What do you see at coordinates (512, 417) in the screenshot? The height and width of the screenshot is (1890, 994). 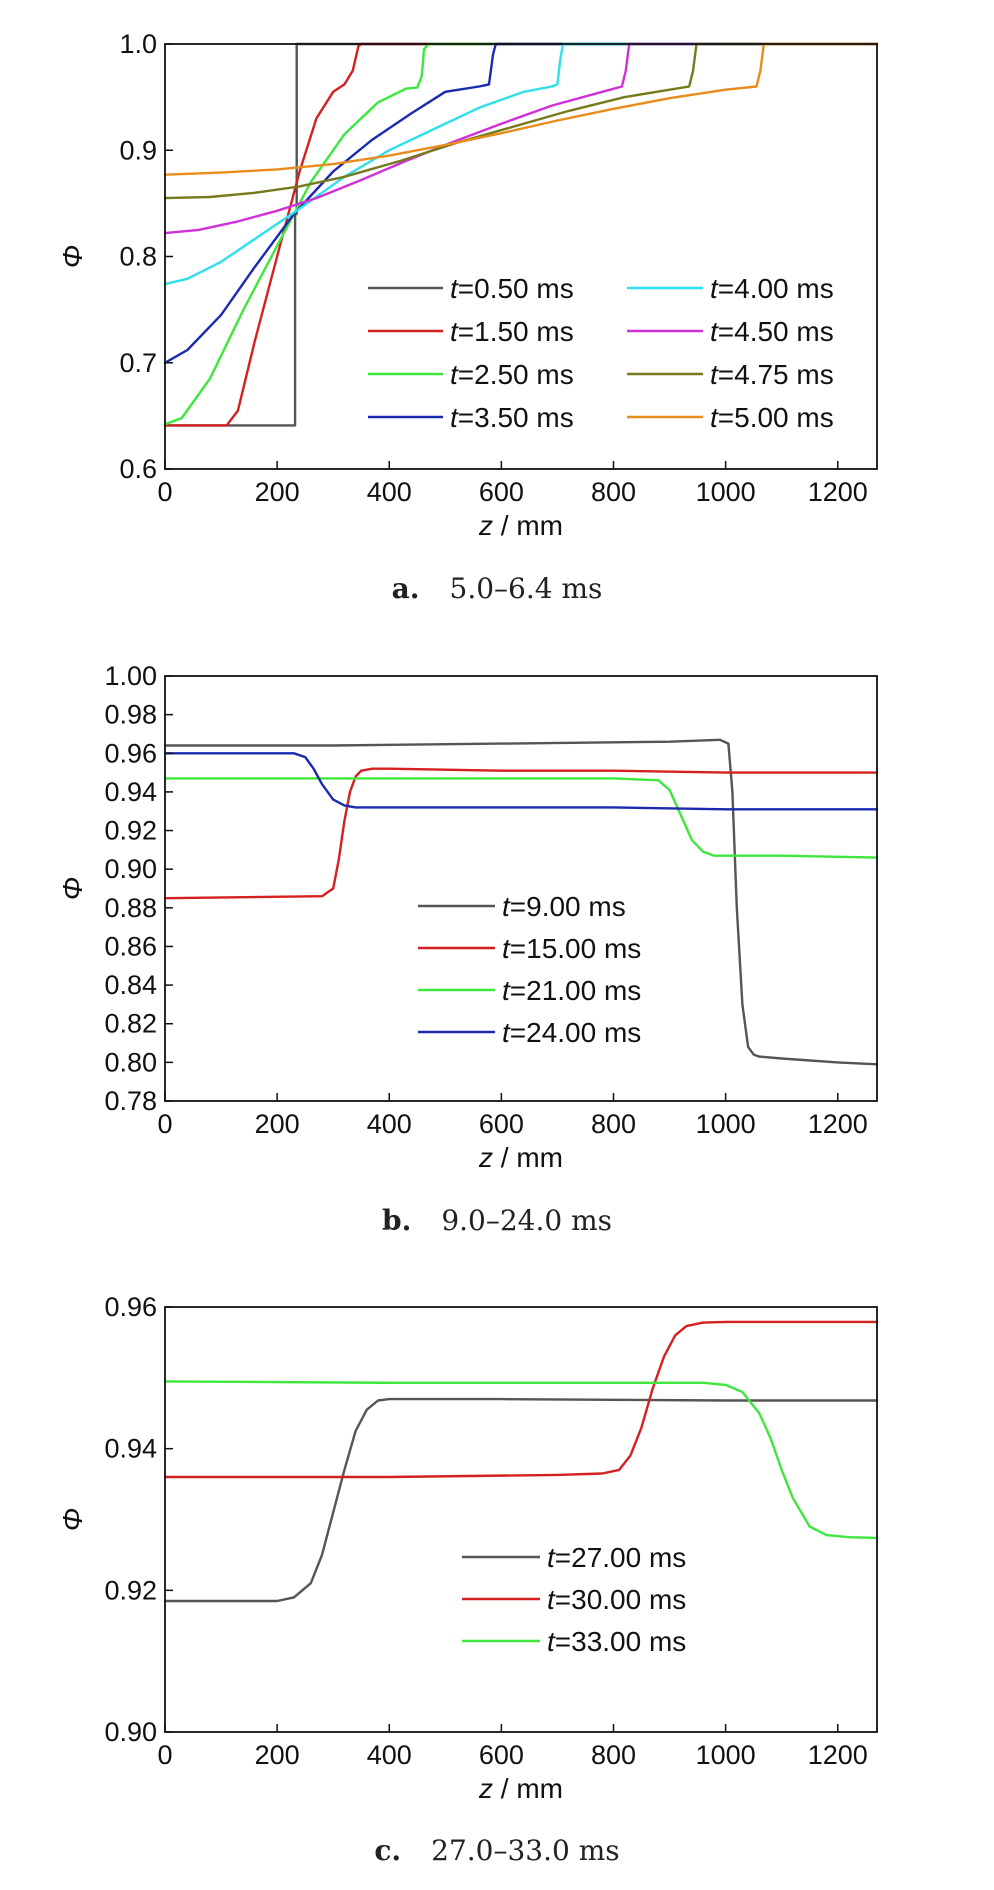 I see `legend-label-4: t=3.50 ms` at bounding box center [512, 417].